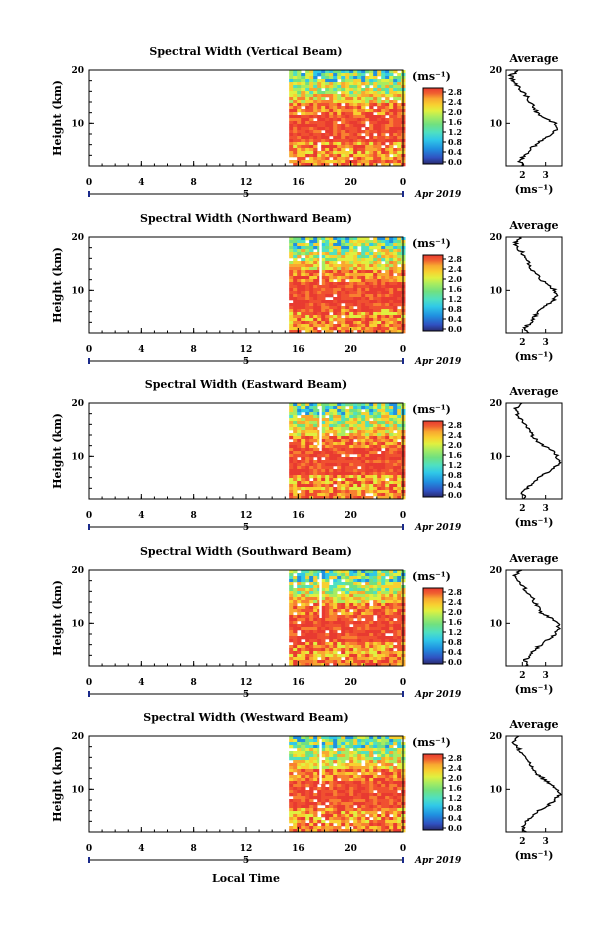 This screenshot has height=929, width=616. I want to click on colorbar-tick-label: 1.2, so click(455, 798).